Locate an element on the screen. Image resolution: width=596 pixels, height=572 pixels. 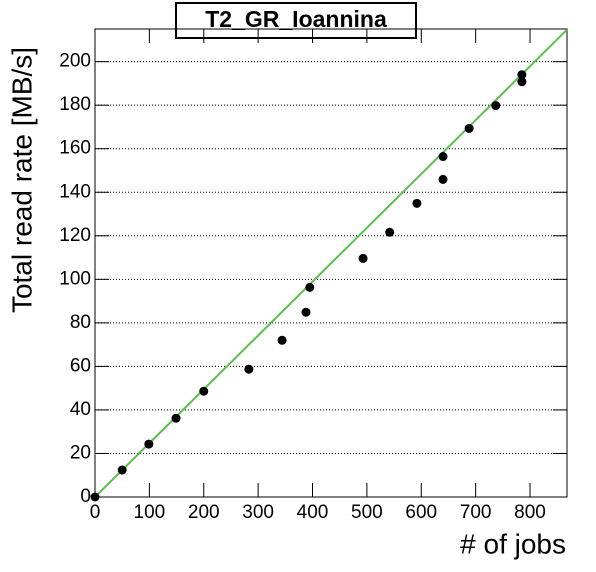
chart-title: T2_GR_Ioannina is located at coordinates (296, 19).